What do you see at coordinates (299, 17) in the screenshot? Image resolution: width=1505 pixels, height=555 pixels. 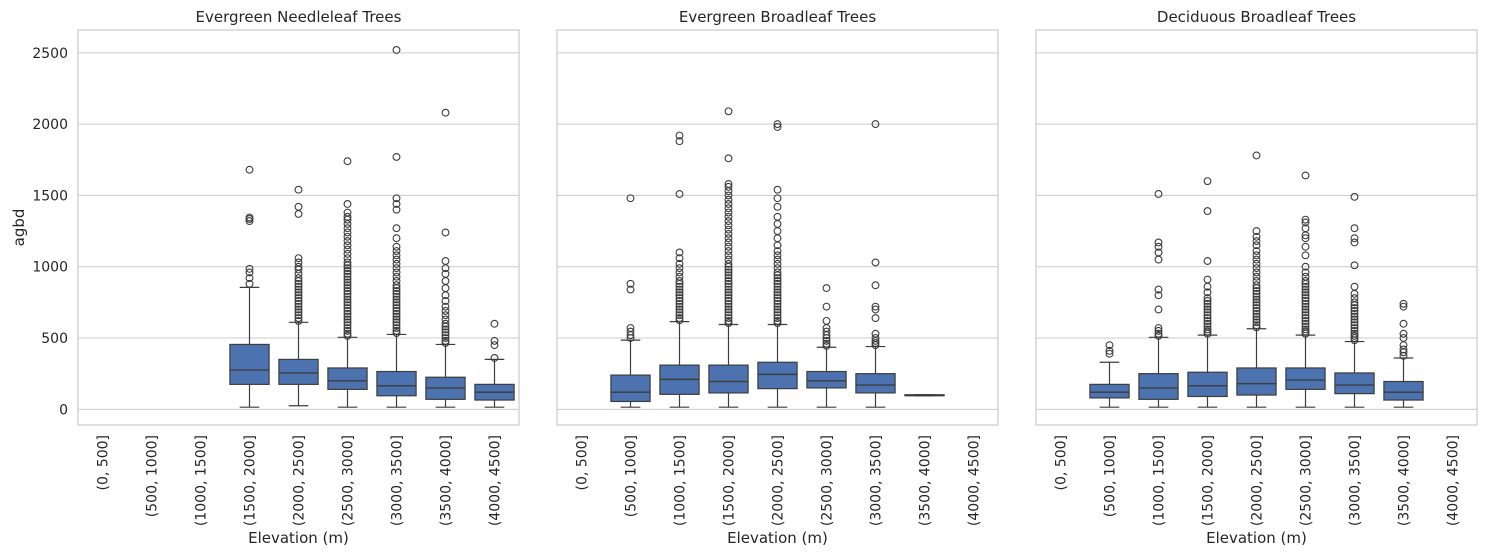 I see `chart-title: Evergreen Needleleaf Trees` at bounding box center [299, 17].